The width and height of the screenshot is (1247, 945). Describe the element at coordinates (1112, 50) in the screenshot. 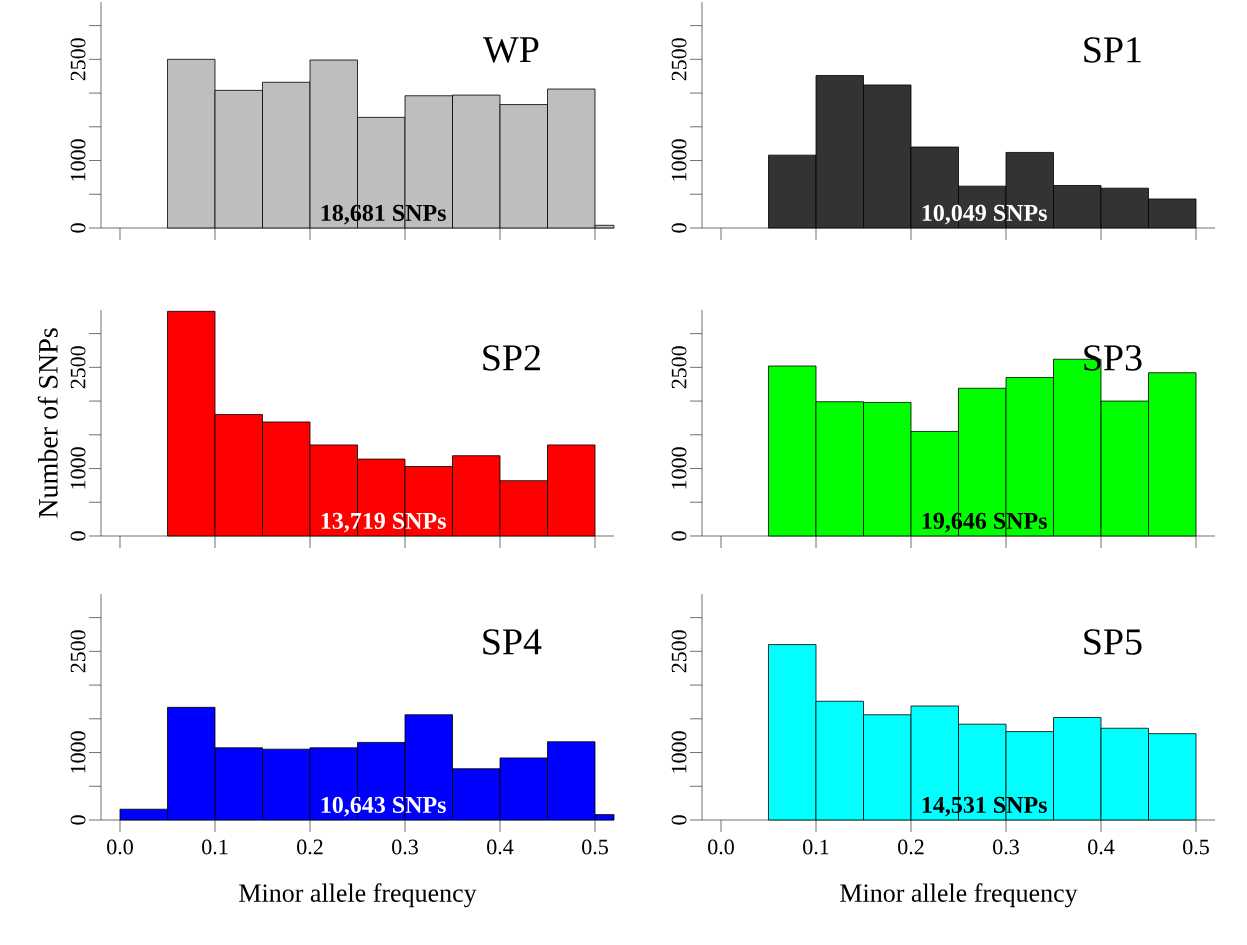

I see `text: SP1` at that location.